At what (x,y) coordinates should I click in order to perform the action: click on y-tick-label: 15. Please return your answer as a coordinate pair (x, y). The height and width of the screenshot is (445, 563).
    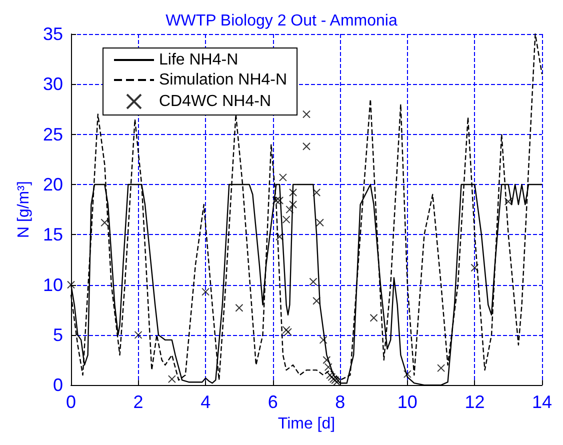
    Looking at the image, I should click on (52, 234).